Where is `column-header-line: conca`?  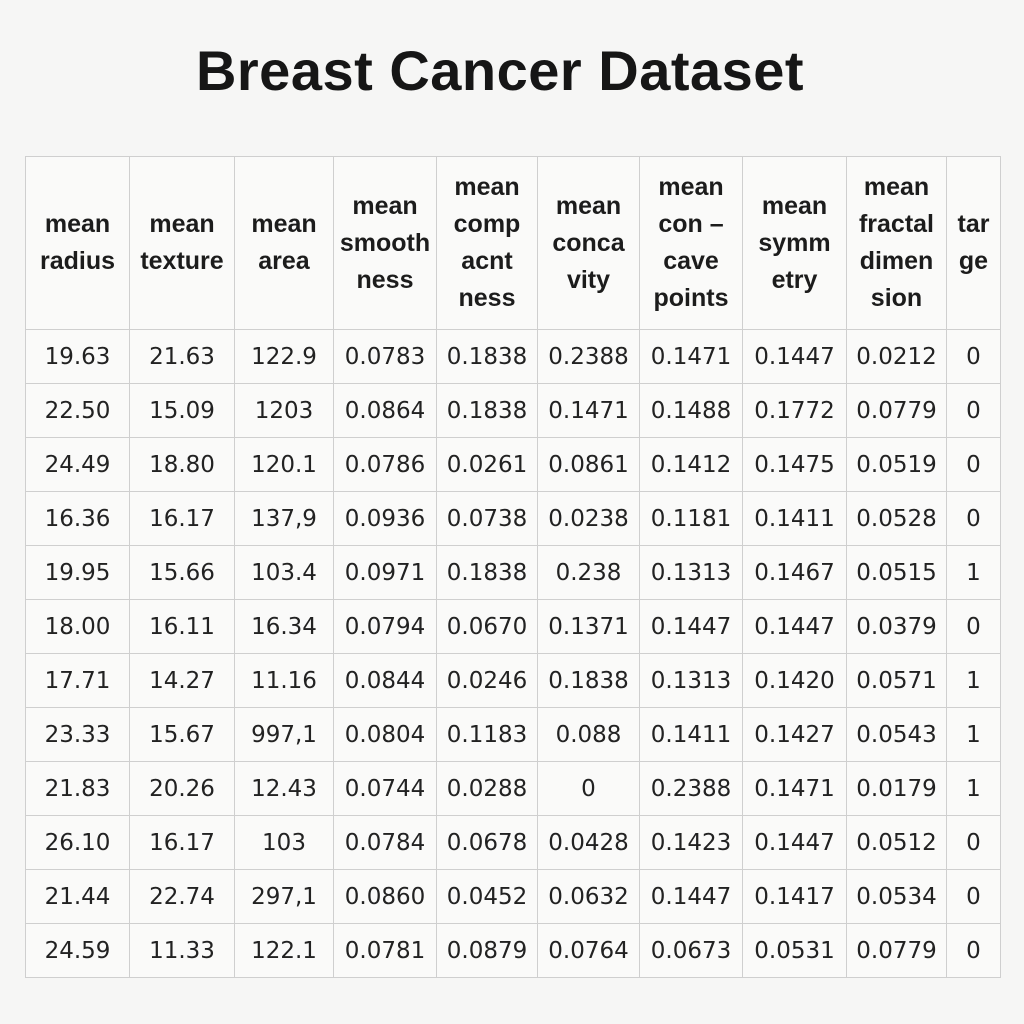 column-header-line: conca is located at coordinates (588, 242).